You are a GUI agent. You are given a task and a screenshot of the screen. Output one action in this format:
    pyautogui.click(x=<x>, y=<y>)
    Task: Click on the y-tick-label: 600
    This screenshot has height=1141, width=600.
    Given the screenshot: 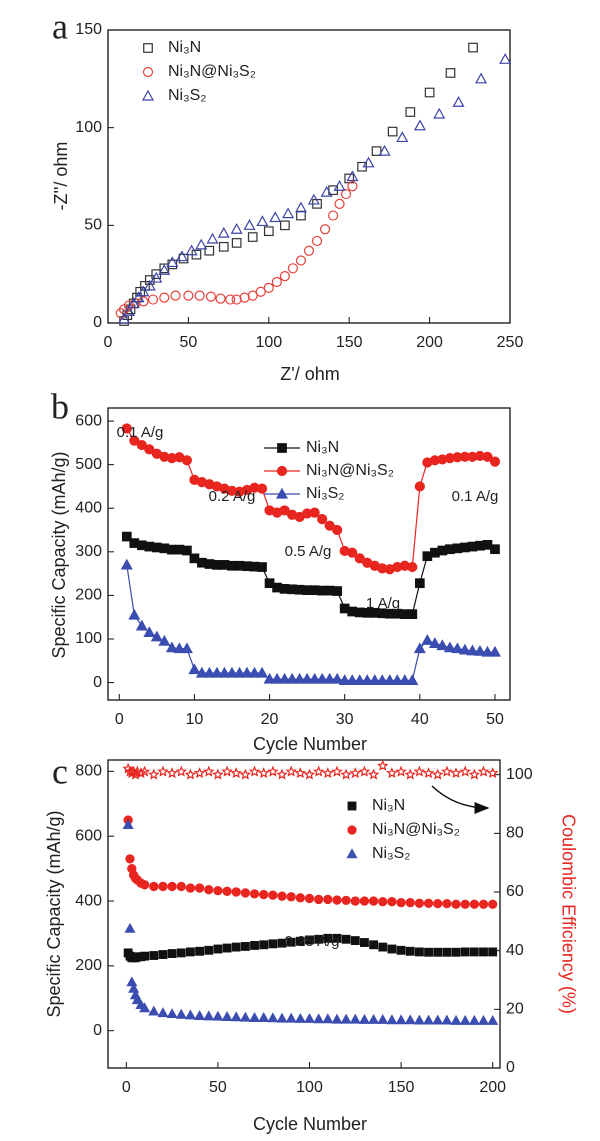 What is the action you would take?
    pyautogui.click(x=88, y=835)
    